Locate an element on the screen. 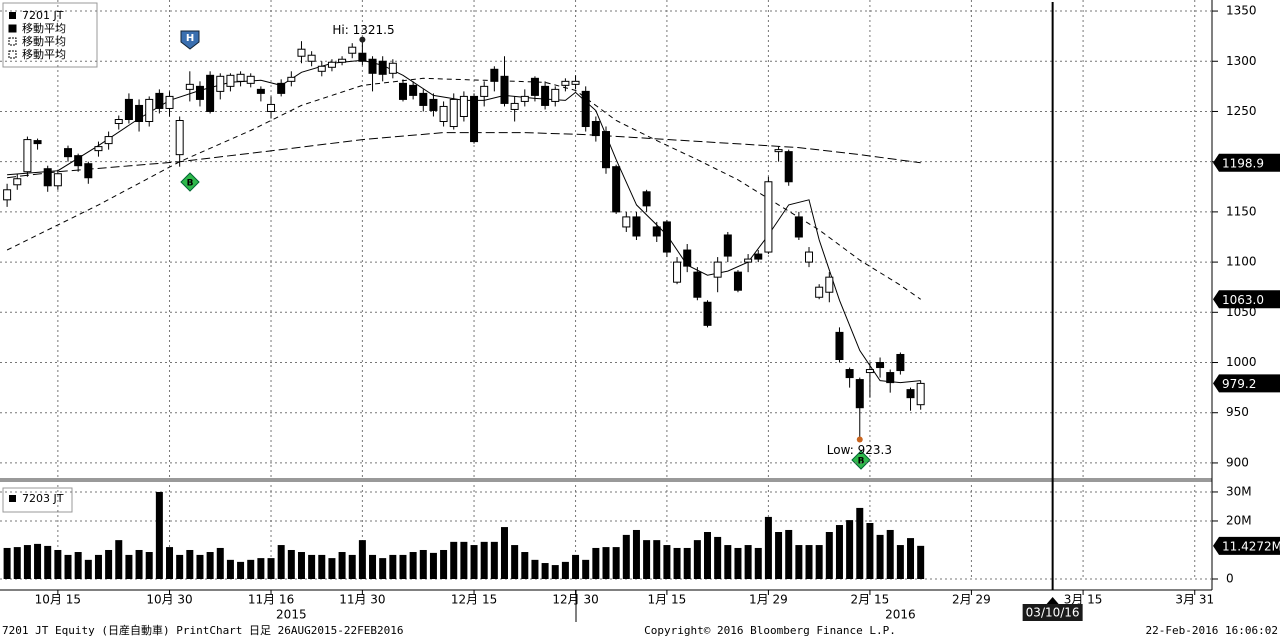 The width and height of the screenshot is (1280, 639). legend-label: 7203 JT is located at coordinates (43, 498).